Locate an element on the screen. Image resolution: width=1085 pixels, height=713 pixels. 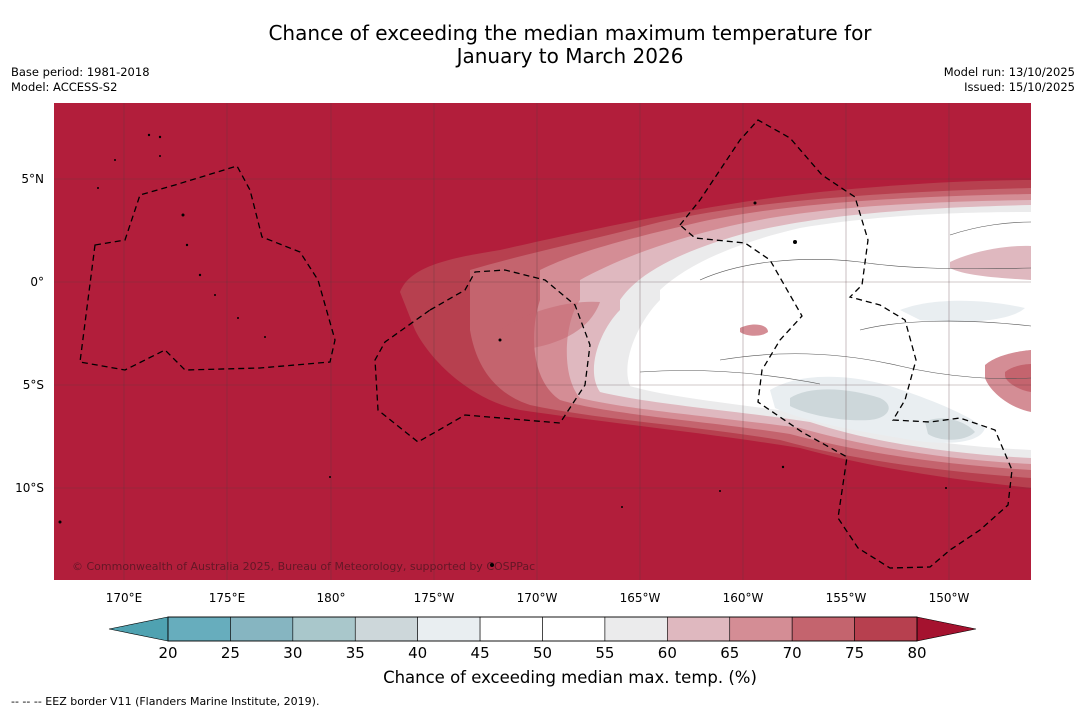
lon-label: 170°W is located at coordinates (537, 598).